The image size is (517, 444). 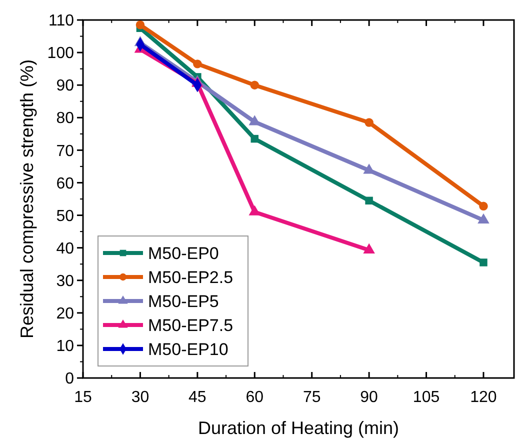 I want to click on y-tick-label: 40, so click(x=65, y=249).